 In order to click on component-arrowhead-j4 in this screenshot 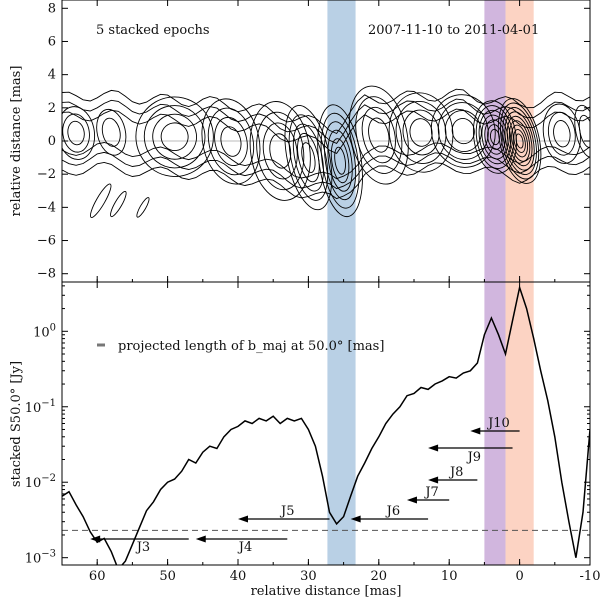, I will do `click(200, 539)`.